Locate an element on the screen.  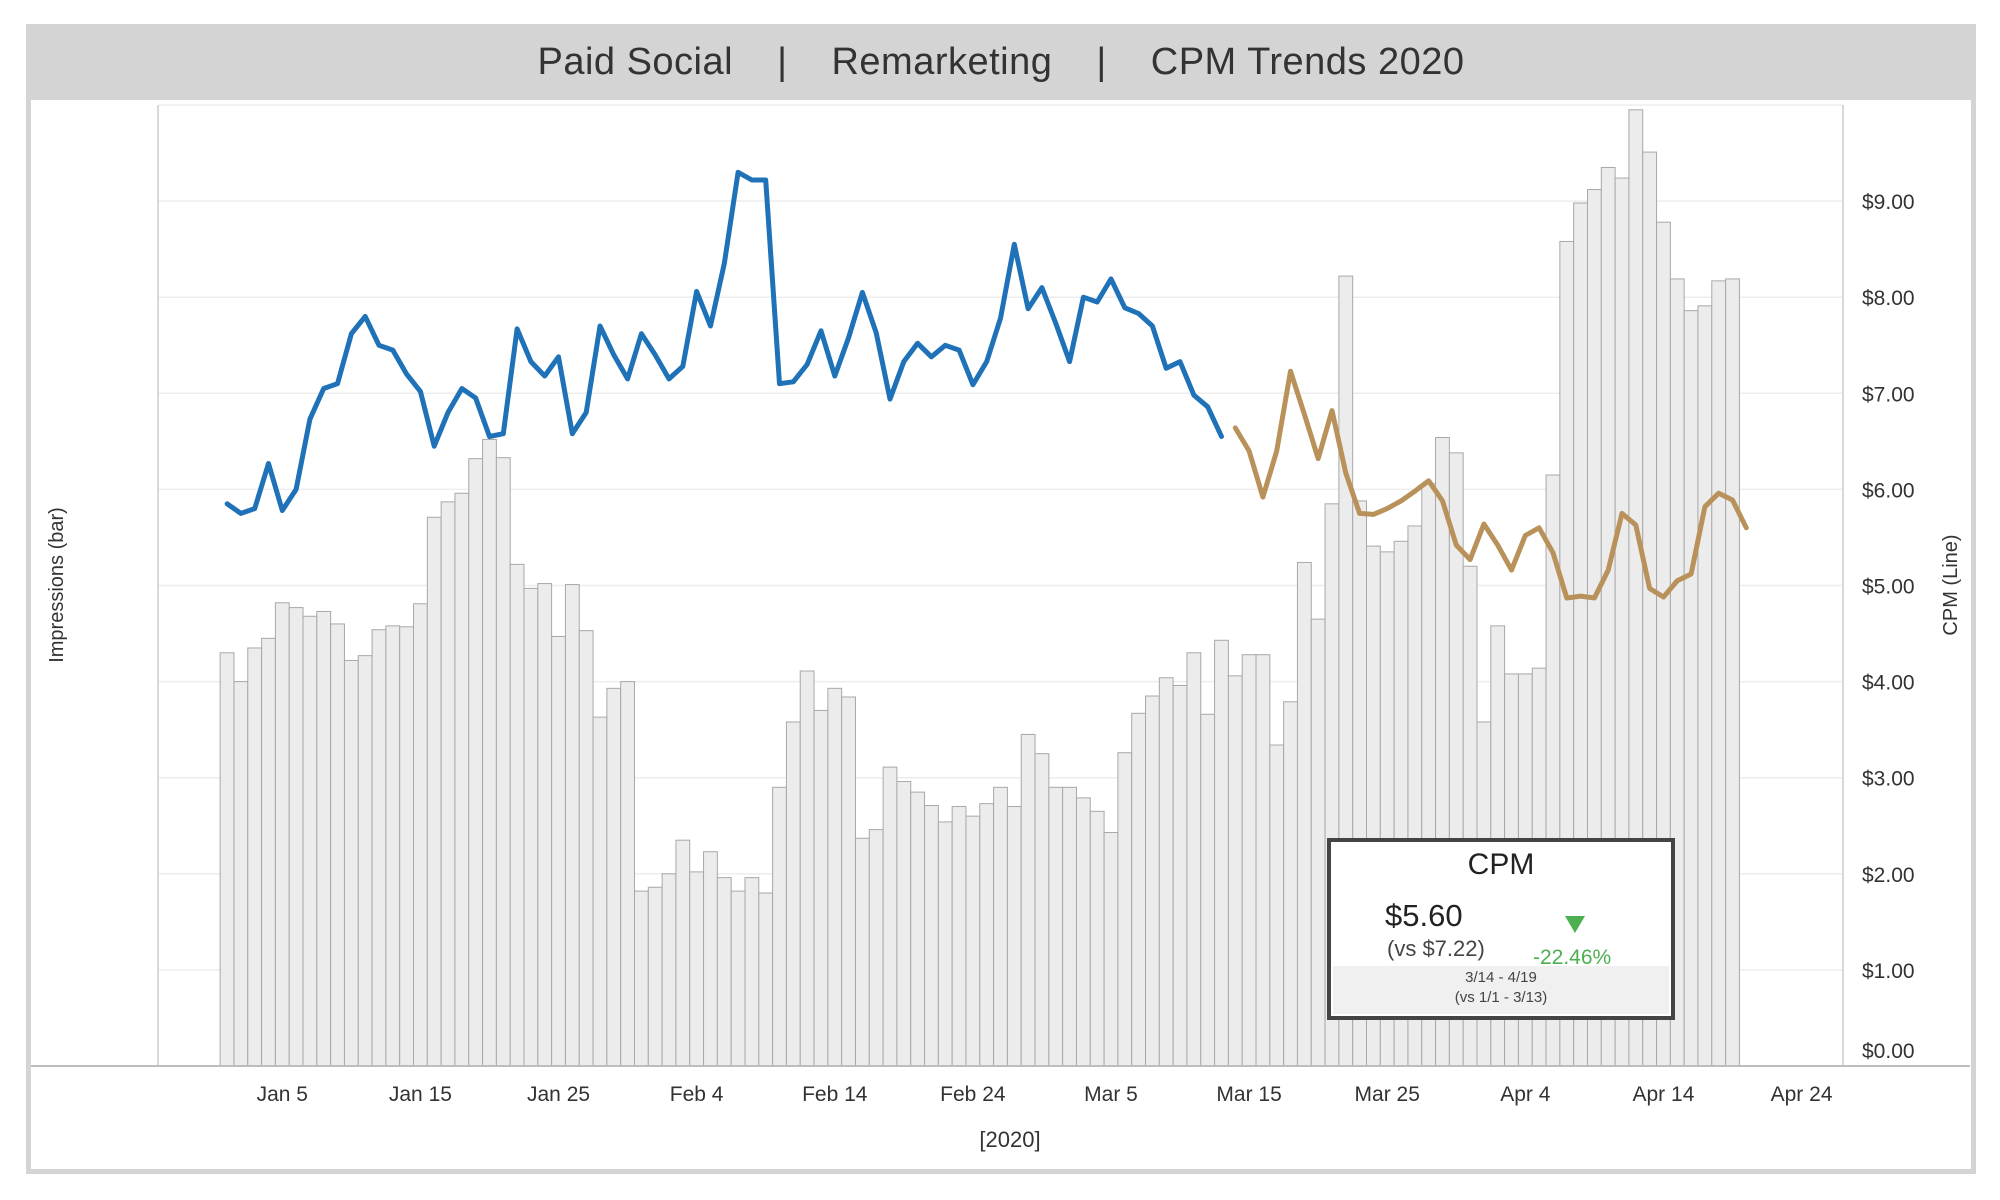
card-change-percent: -22.46% is located at coordinates (1572, 957).